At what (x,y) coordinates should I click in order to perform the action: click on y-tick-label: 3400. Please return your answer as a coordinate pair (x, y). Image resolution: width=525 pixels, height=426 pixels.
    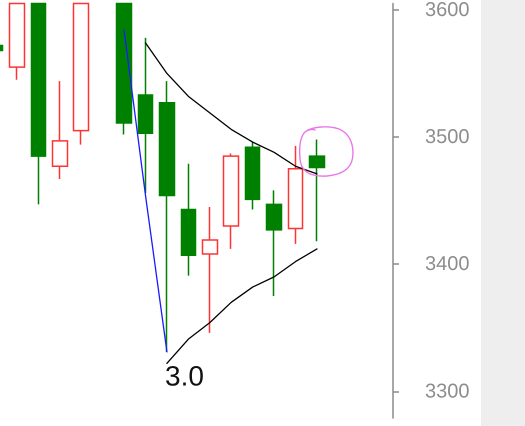
    Looking at the image, I should click on (447, 264).